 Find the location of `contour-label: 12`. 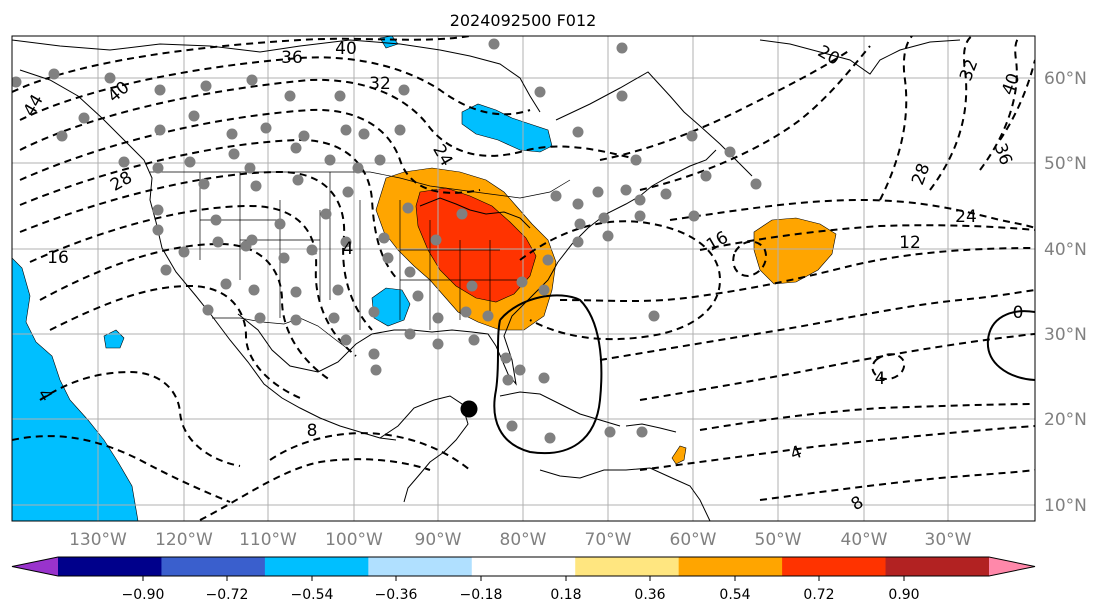

contour-label: 12 is located at coordinates (910, 243).